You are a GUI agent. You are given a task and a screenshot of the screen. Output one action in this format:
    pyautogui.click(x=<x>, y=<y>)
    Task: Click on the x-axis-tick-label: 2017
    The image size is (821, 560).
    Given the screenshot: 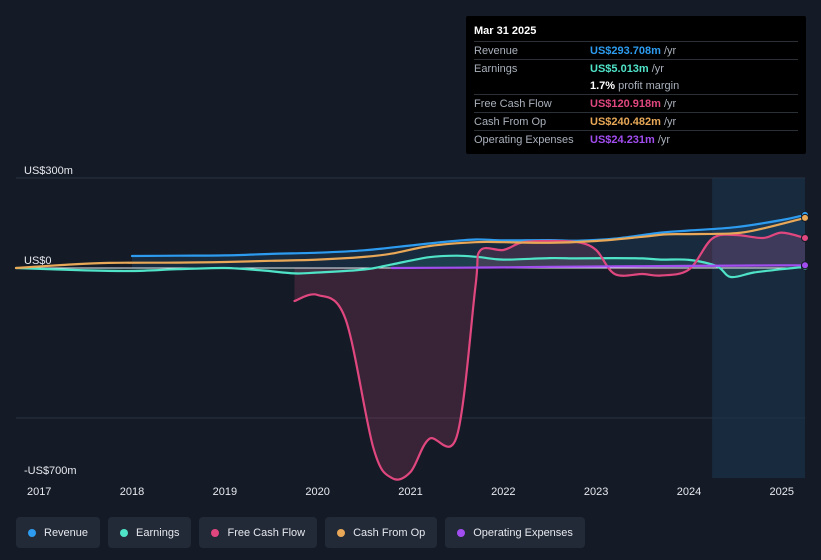 What is the action you would take?
    pyautogui.click(x=39, y=492)
    